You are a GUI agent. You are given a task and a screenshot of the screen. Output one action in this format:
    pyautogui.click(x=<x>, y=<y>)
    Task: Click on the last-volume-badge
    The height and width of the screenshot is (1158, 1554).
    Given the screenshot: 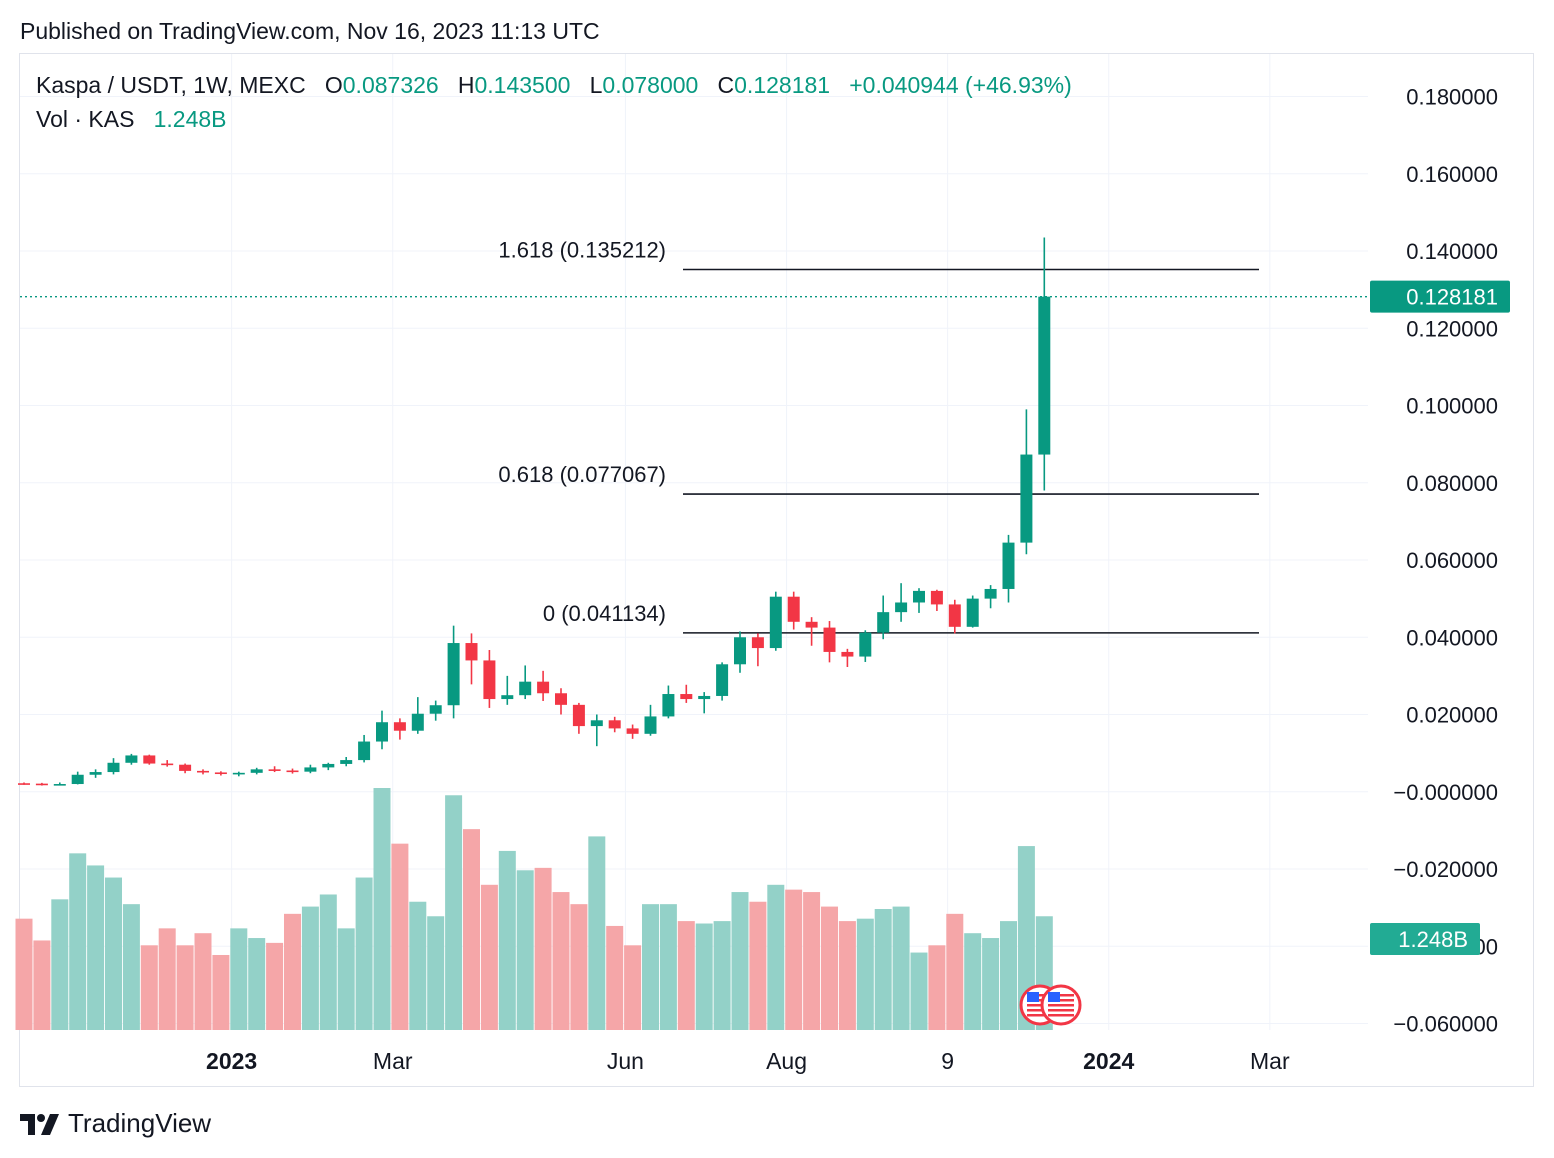 What is the action you would take?
    pyautogui.click(x=1425, y=939)
    